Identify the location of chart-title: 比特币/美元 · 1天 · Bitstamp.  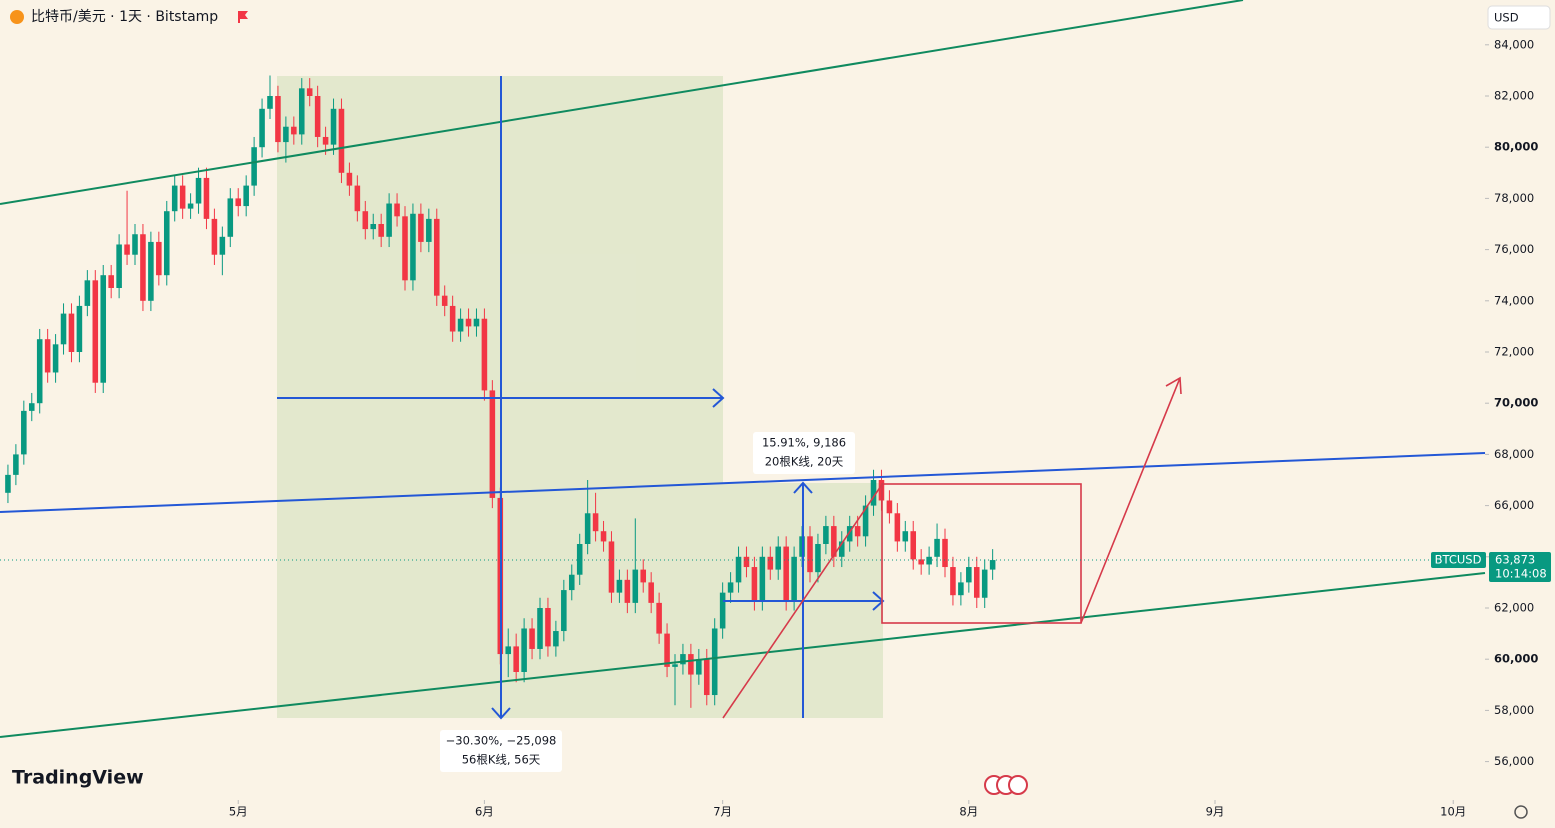
(124, 17).